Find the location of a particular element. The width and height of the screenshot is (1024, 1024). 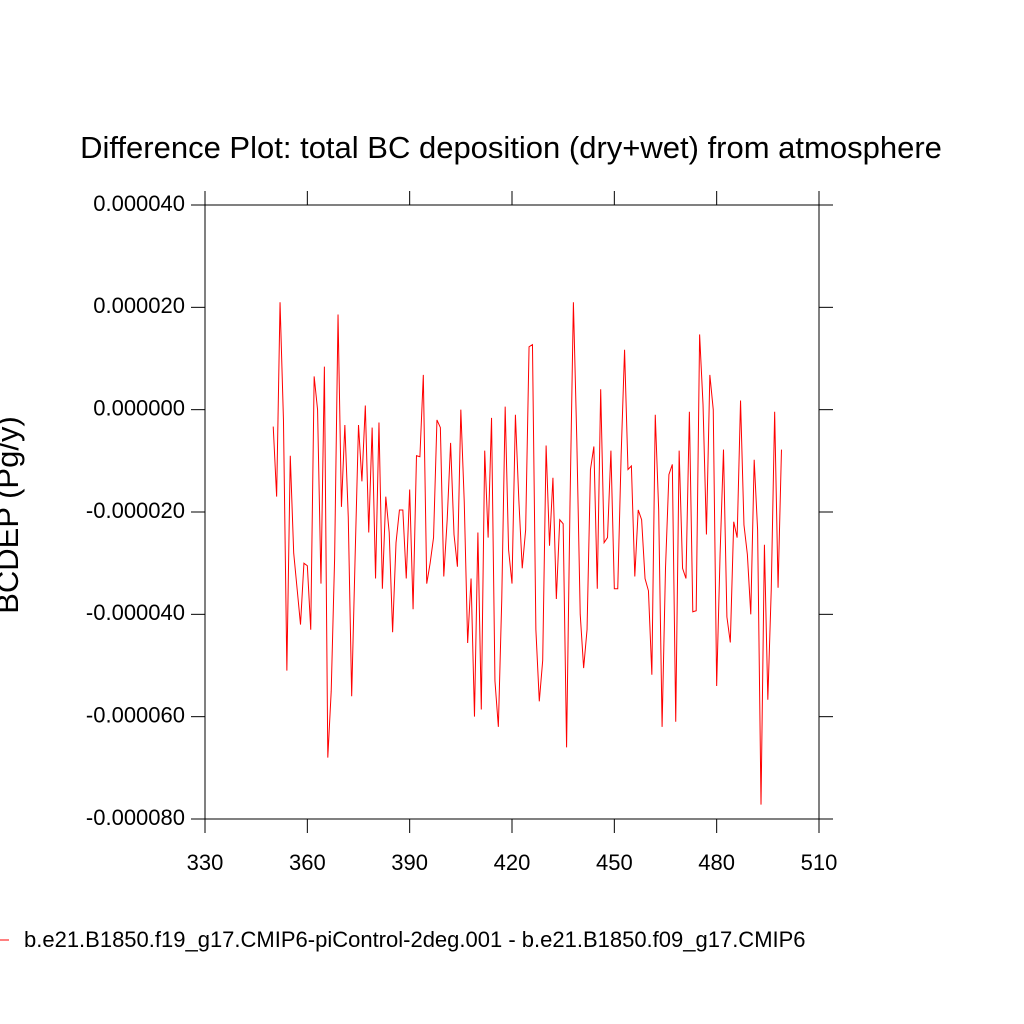

y-tick-label: 0.000040 is located at coordinates (139, 203).